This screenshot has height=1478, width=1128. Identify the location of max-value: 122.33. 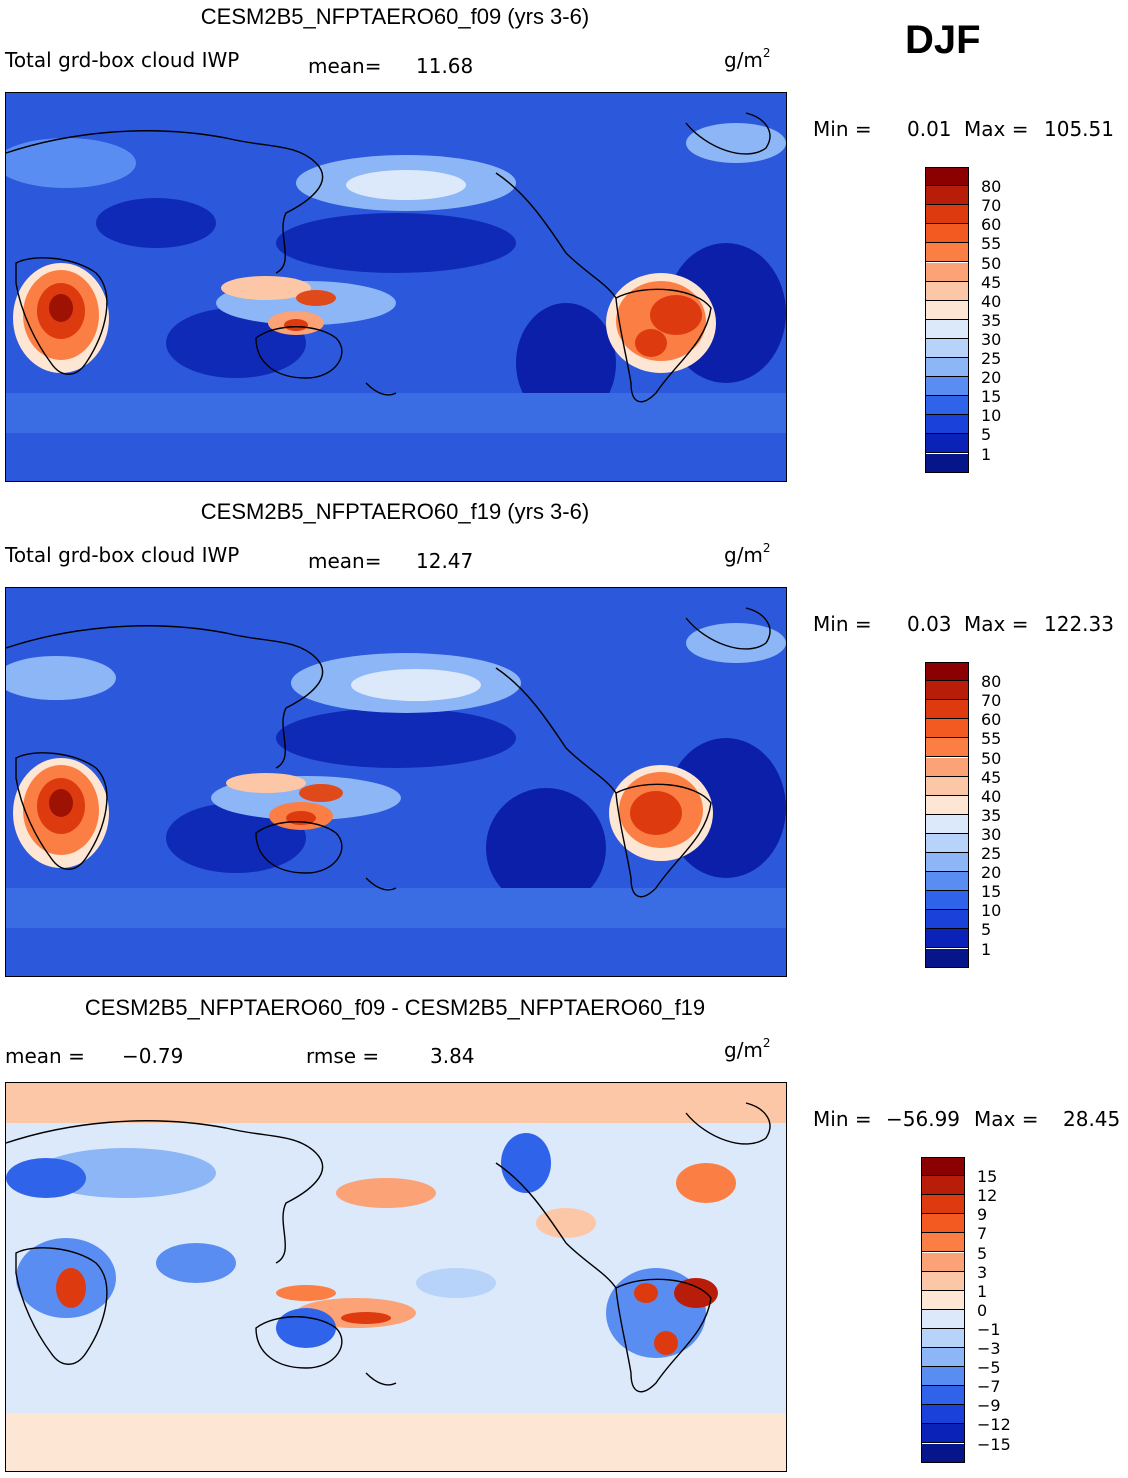
(1079, 624).